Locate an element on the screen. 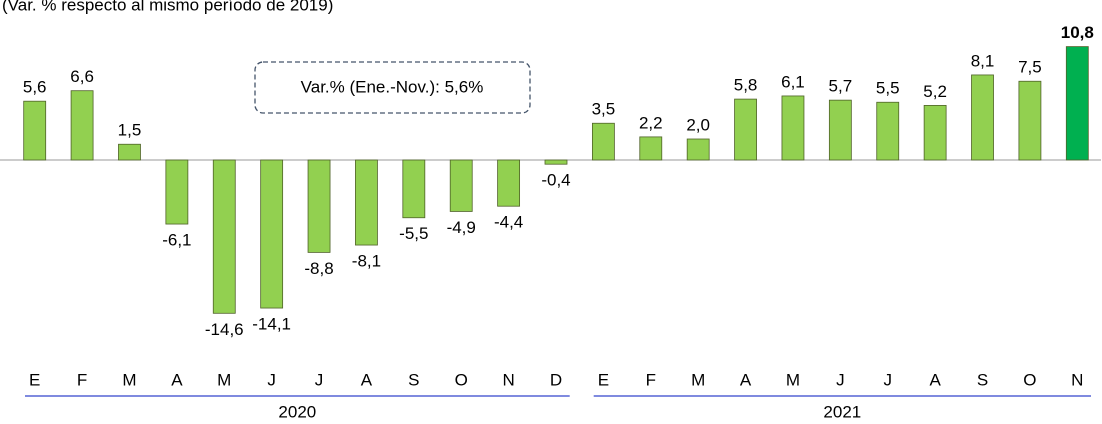  group-label: 2020 is located at coordinates (297, 411).